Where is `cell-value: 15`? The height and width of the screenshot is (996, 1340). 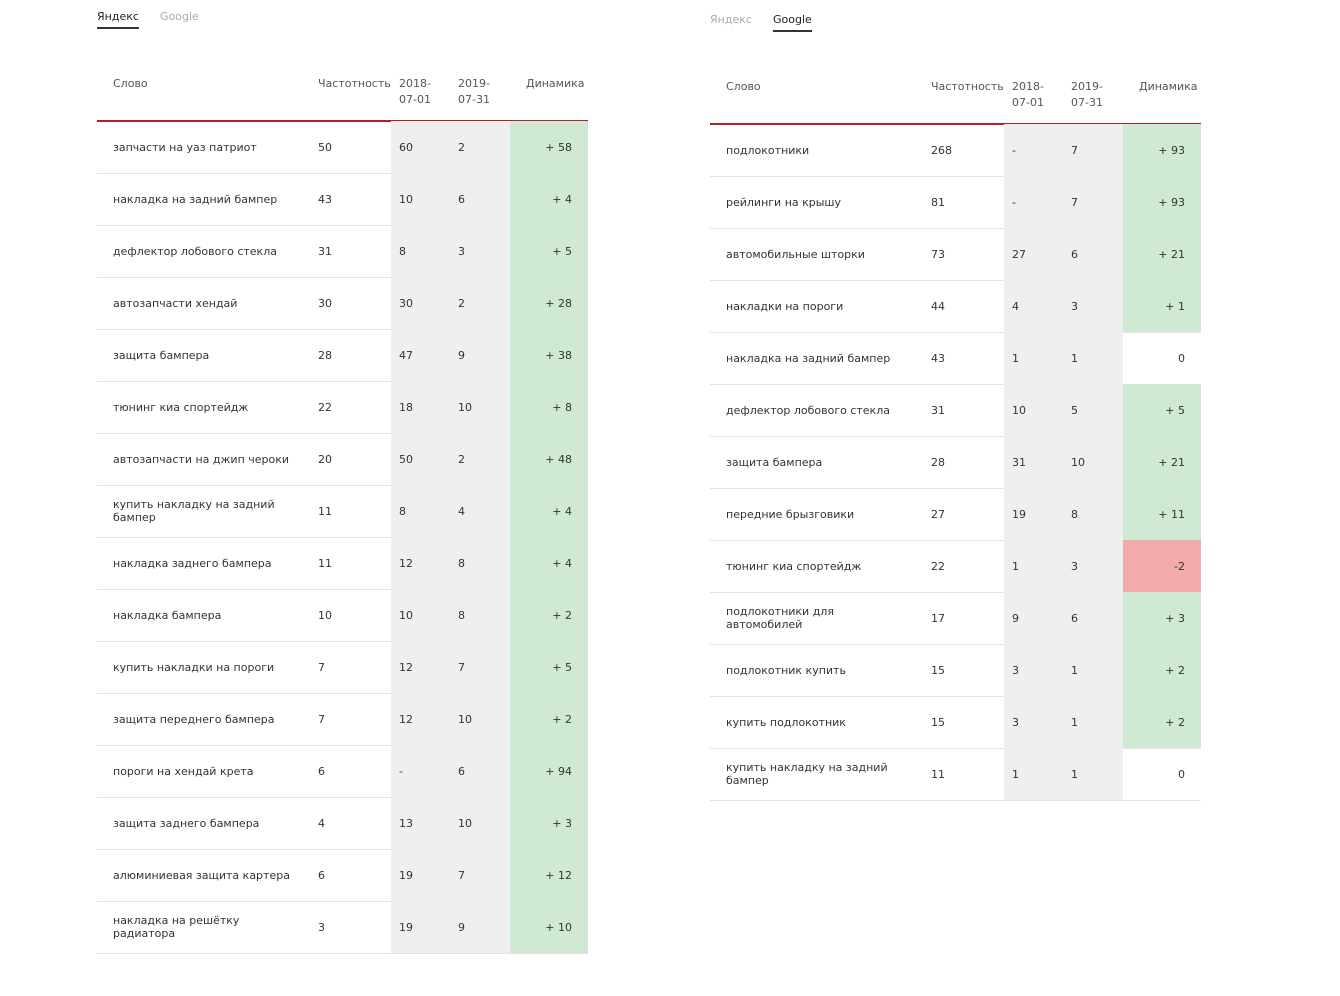
cell-value: 15 is located at coordinates (938, 722).